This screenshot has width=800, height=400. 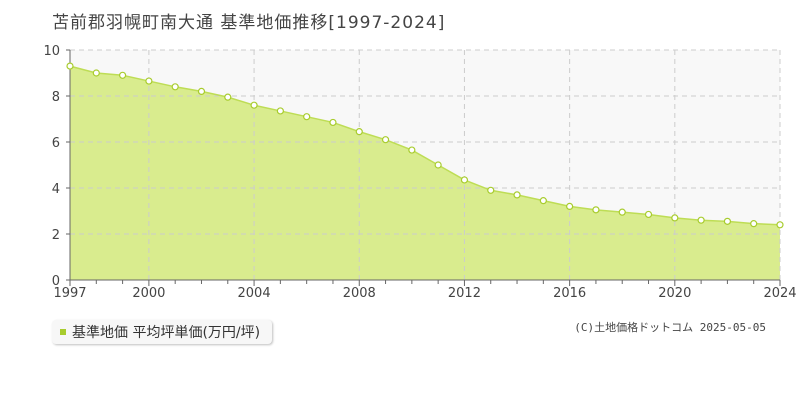 I want to click on y-tick-label: 4, so click(x=56, y=189).